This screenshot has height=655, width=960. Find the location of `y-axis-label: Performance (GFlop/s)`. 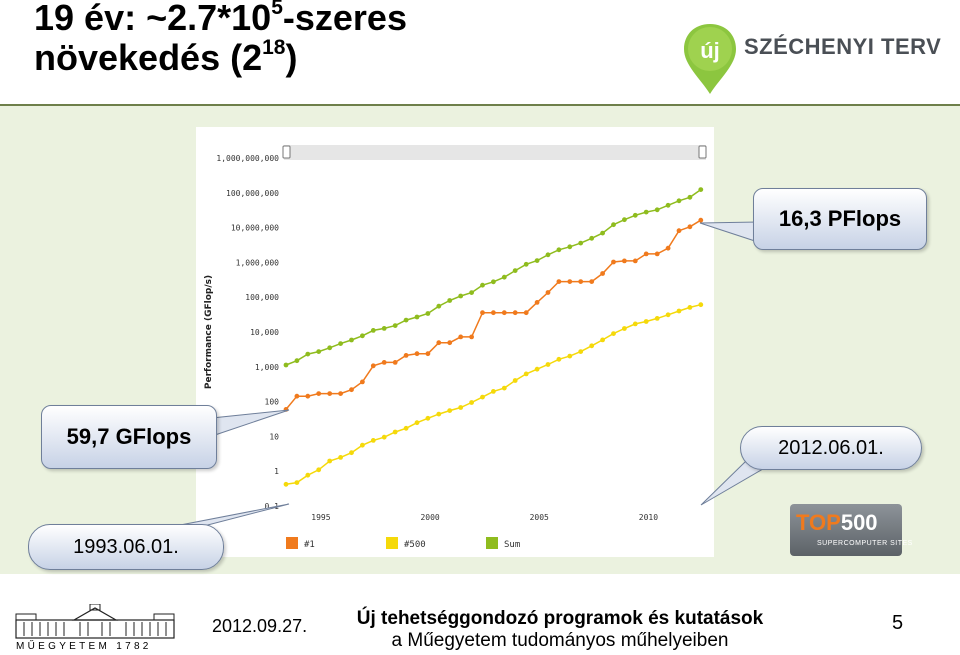

y-axis-label: Performance (GFlop/s) is located at coordinates (209, 332).